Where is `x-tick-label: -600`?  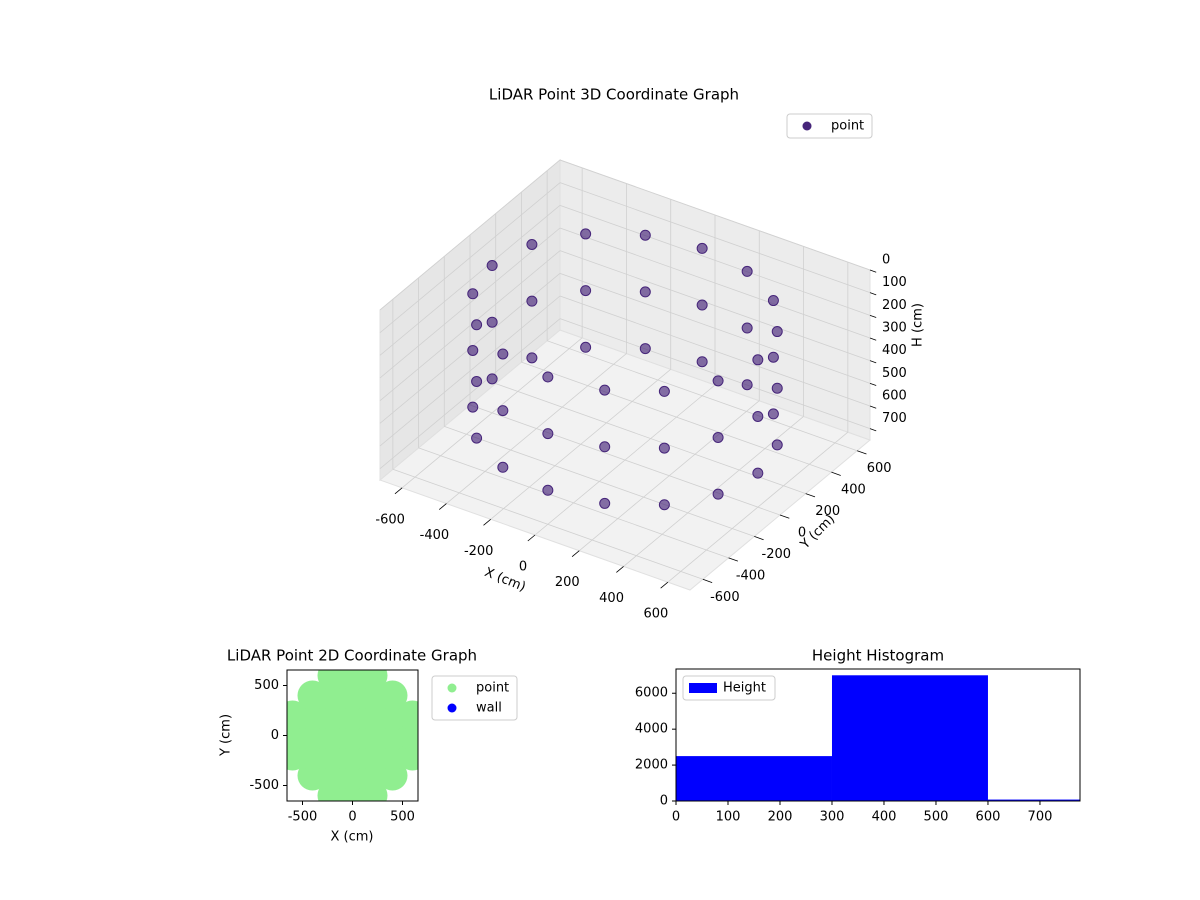
x-tick-label: -600 is located at coordinates (390, 519).